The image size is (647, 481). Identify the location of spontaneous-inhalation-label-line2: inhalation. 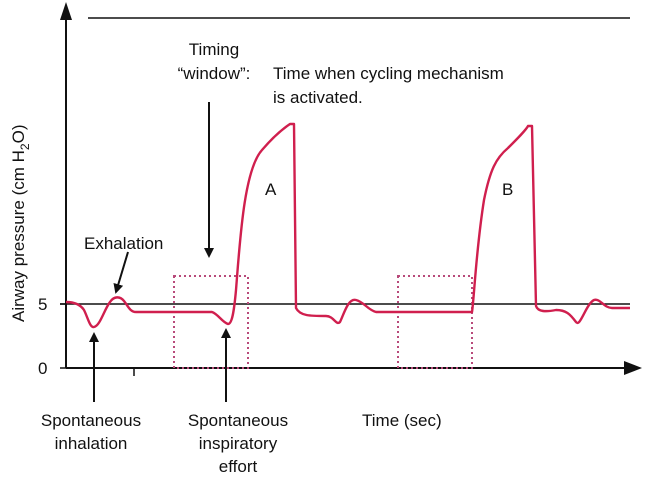
(91, 443).